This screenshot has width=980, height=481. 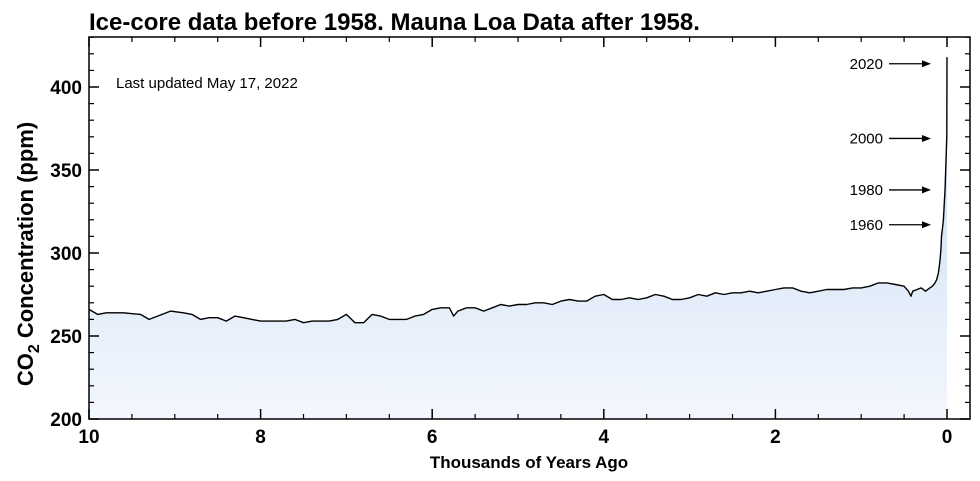 I want to click on y-tick-label: 400, so click(x=66, y=88).